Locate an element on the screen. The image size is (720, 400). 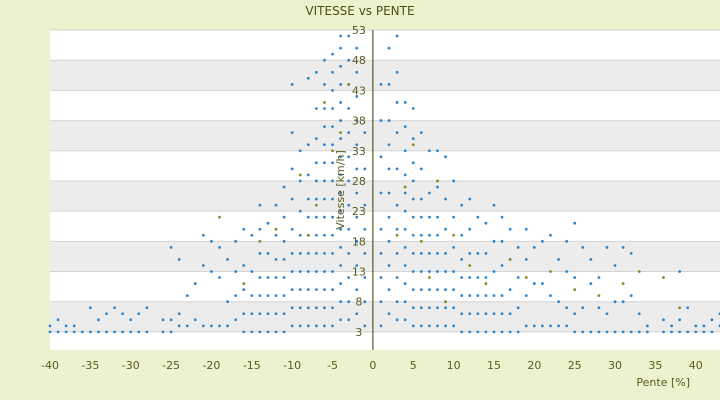
x-tick-label: -15 is located at coordinates (252, 365).